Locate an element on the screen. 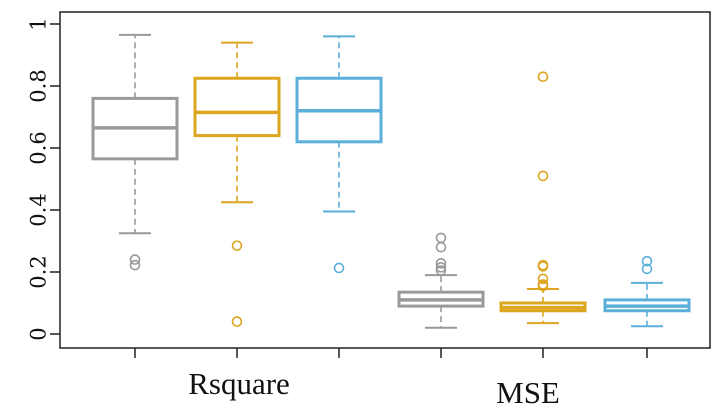  x-group-label: Rsquare is located at coordinates (239, 383).